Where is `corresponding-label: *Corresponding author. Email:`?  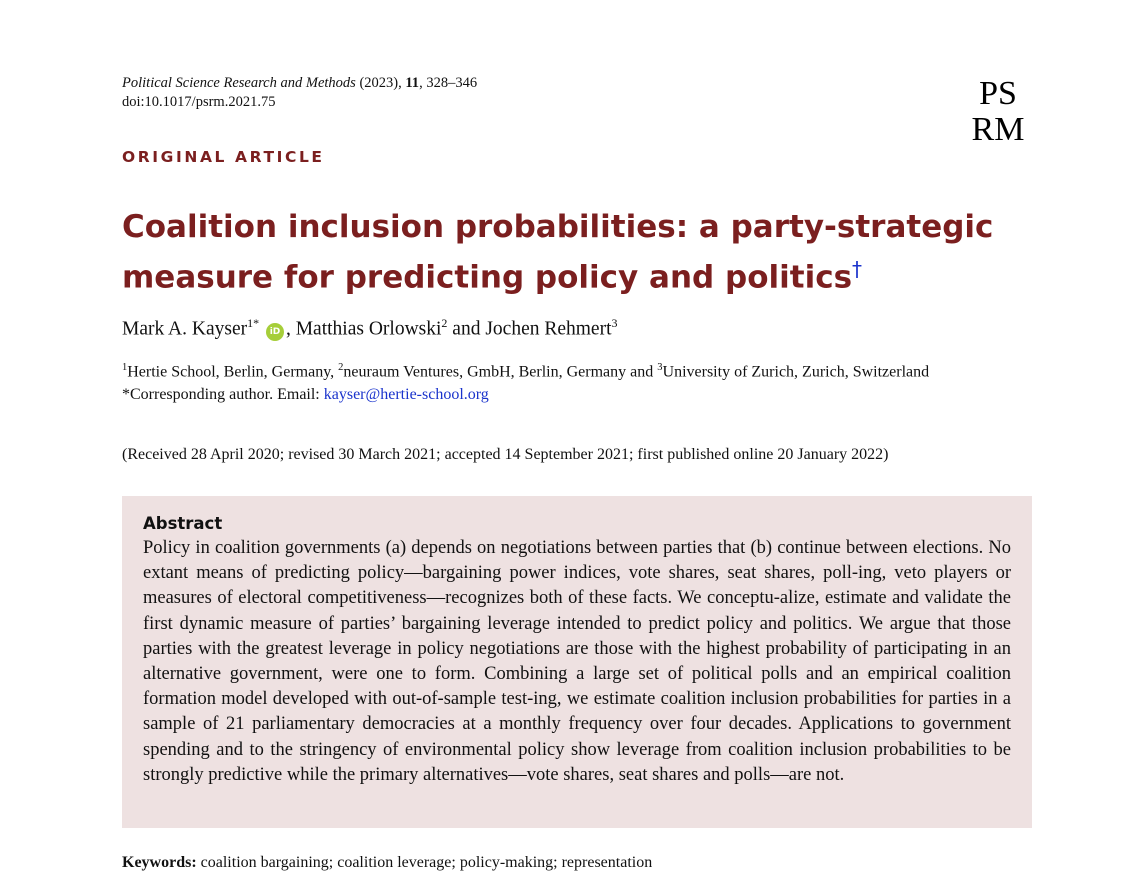
corresponding-label: *Corresponding author. Email: is located at coordinates (223, 395).